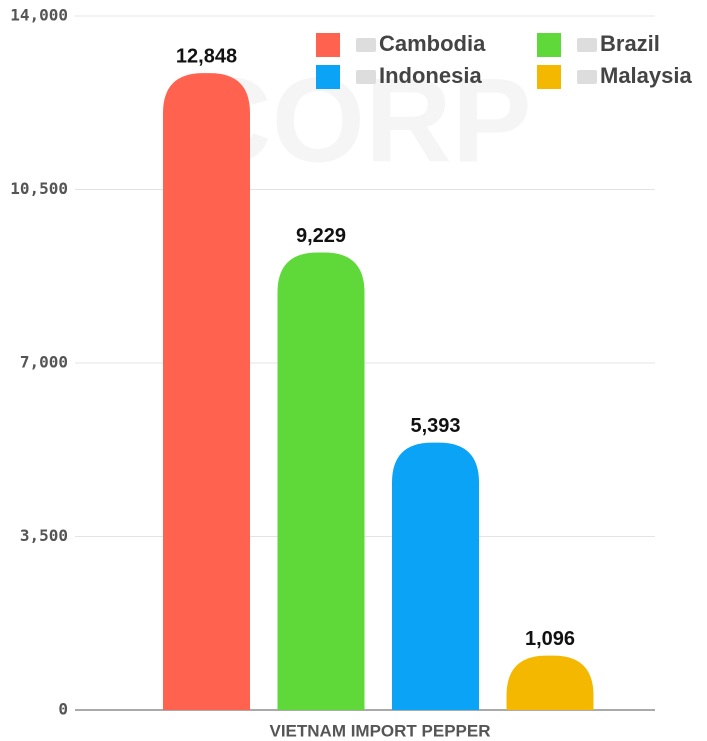 The height and width of the screenshot is (741, 707). Describe the element at coordinates (432, 43) in the screenshot. I see `legend-label: Cambodia` at that location.